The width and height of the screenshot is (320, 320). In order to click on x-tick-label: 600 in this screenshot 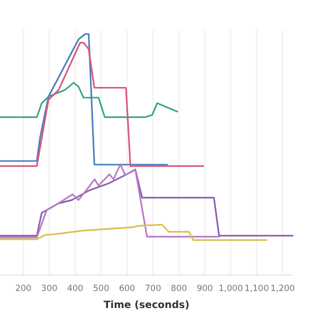, I will do `click(127, 289)`.